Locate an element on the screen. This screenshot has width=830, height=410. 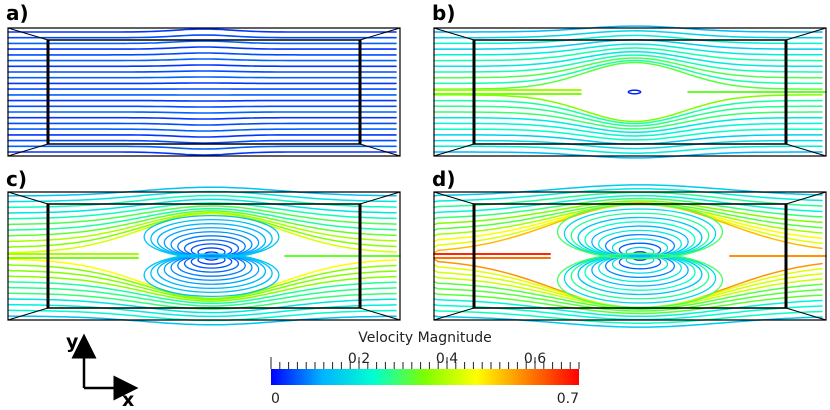
colorbar: Velocity Magnitude 0.2 0.4 0.6 0 0.7 is located at coordinates (425, 368).